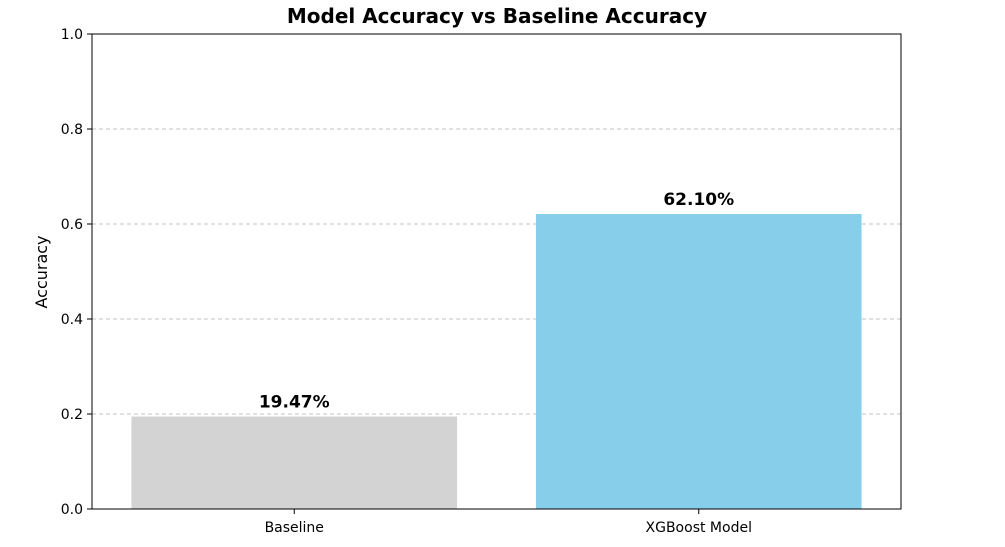  What do you see at coordinates (72, 415) in the screenshot?
I see `y-tick-label: 0.2` at bounding box center [72, 415].